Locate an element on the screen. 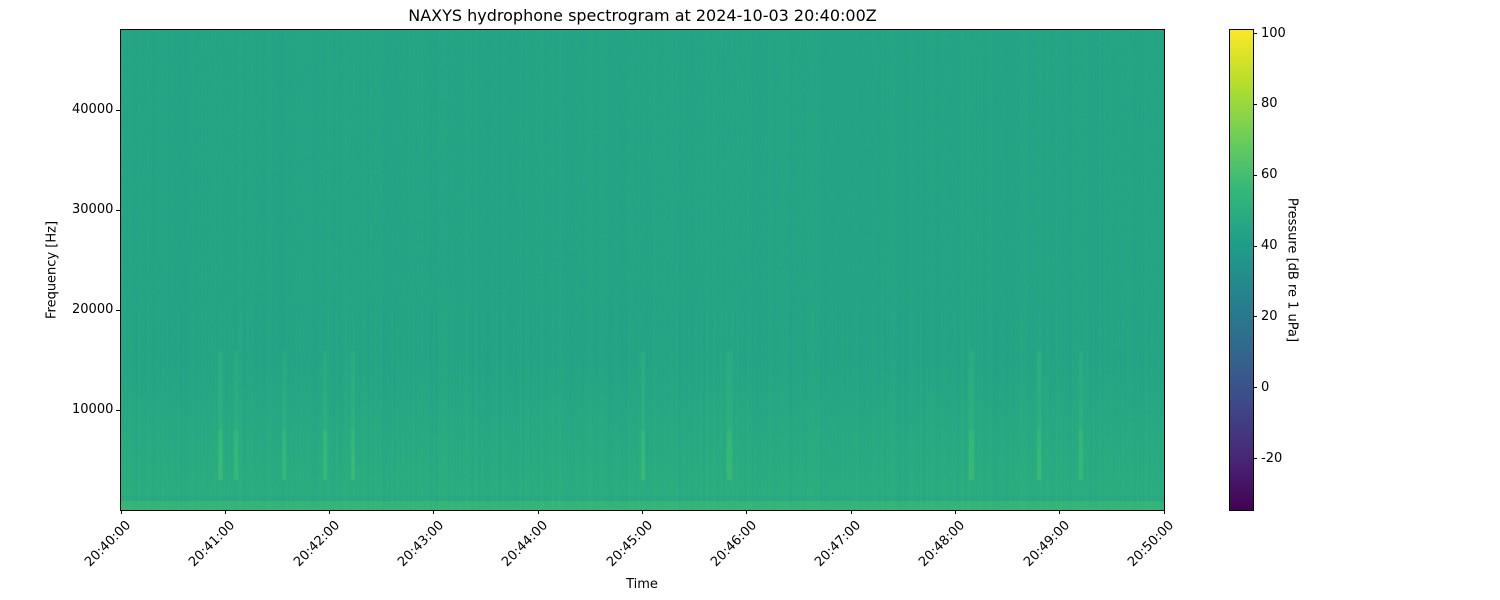  x-tick-label: 20:49:00 is located at coordinates (1046, 544).